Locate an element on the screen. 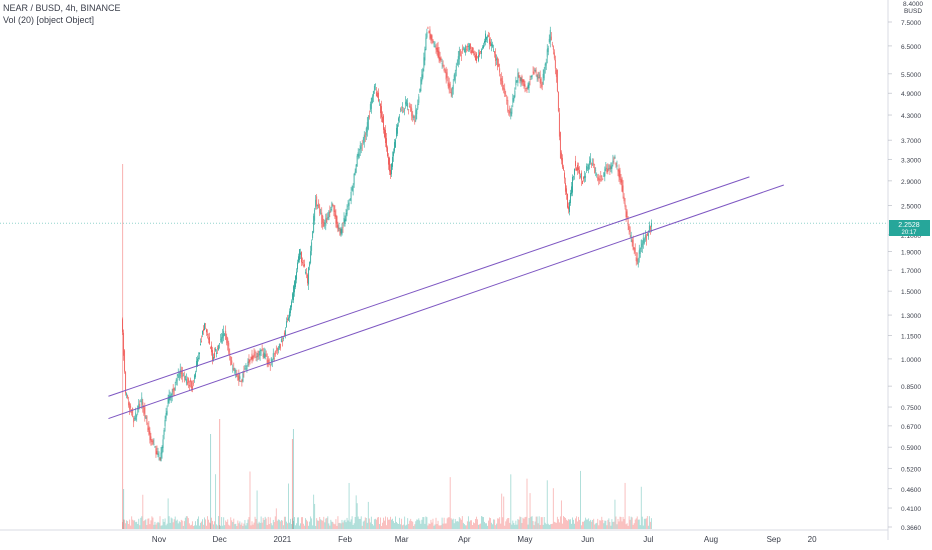 The width and height of the screenshot is (932, 550). symbol-legend: NEAR / BUSD, 4h, BINANCE is located at coordinates (62, 8).